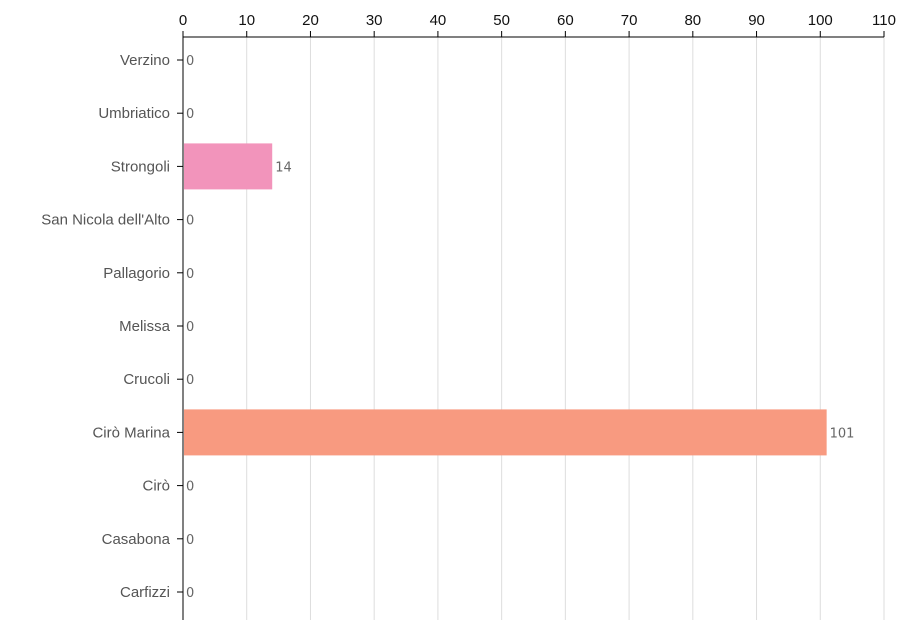  I want to click on data-label-strongoli: 14, so click(283, 167).